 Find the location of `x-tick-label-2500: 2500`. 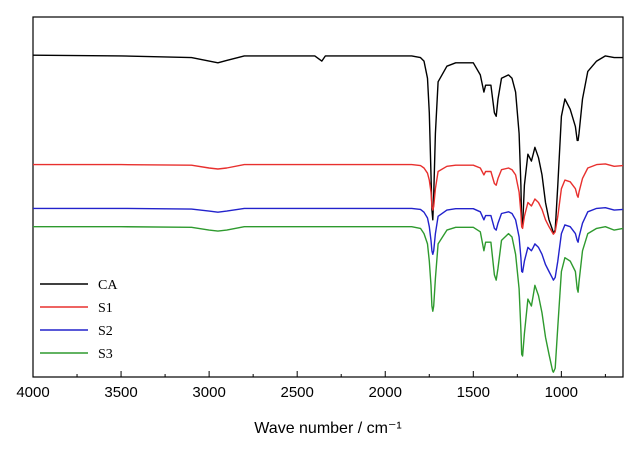

x-tick-label-2500: 2500 is located at coordinates (296, 392).